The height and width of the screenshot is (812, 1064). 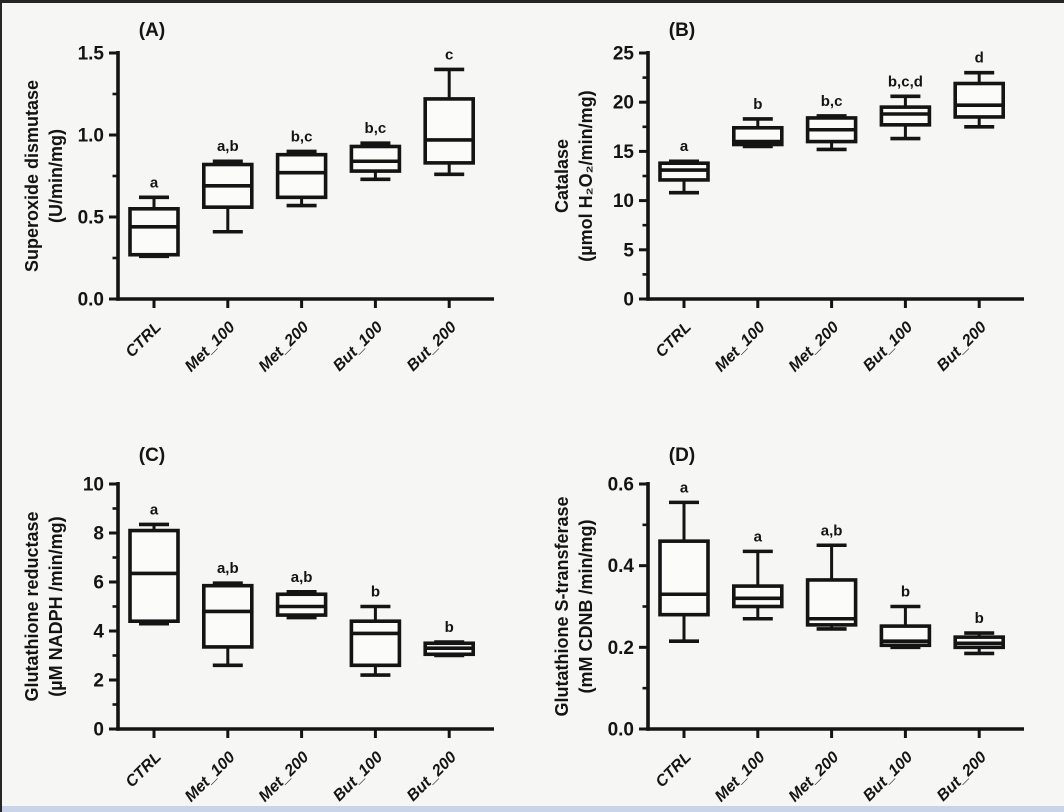 What do you see at coordinates (56, 606) in the screenshot?
I see `y-axis-title-line: (µM NADPH /min/mg)` at bounding box center [56, 606].